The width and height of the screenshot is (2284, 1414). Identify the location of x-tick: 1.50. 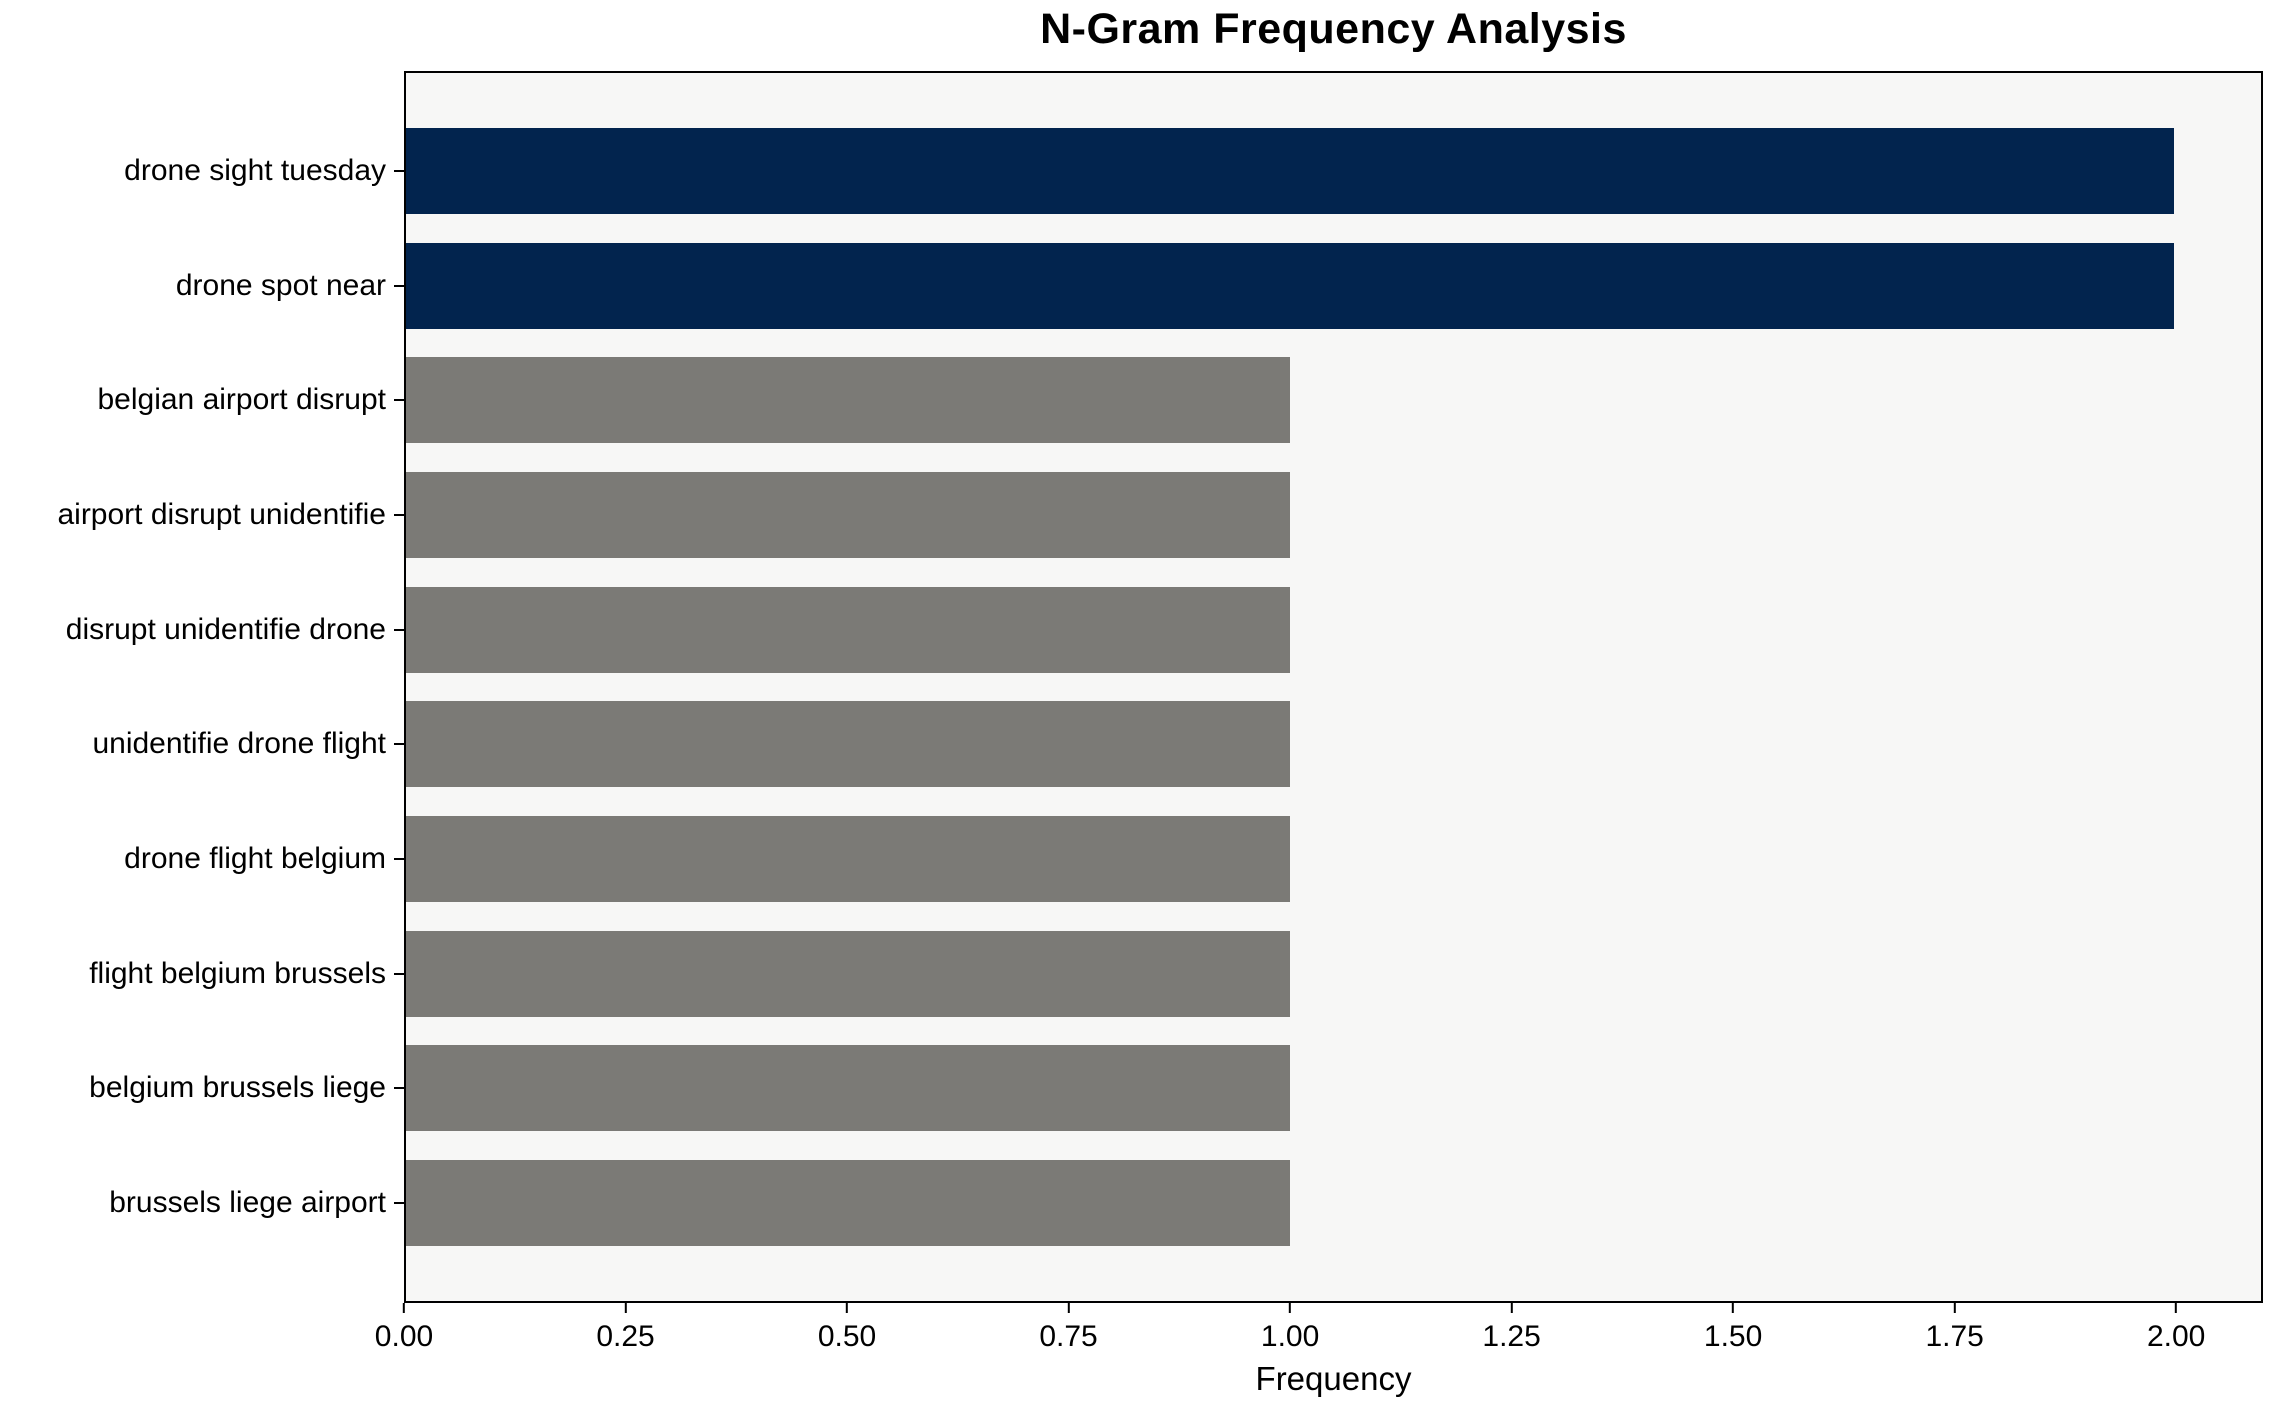
(1733, 1328).